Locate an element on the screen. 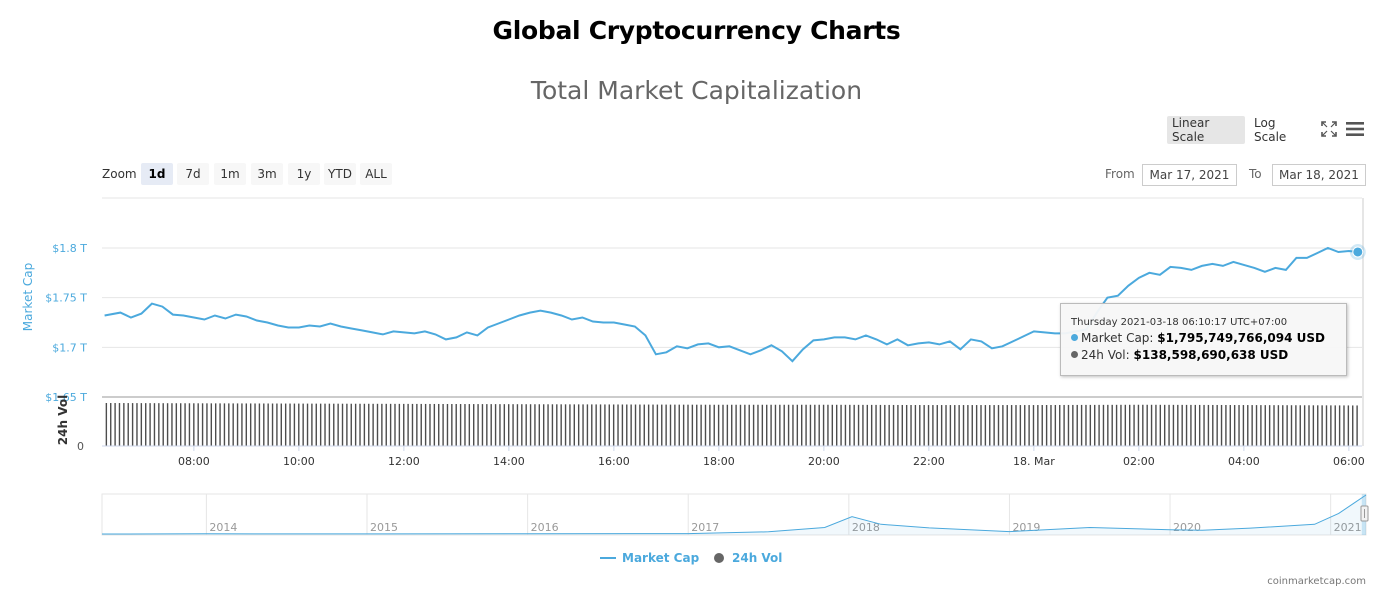 The image size is (1393, 609). credit-link: coinmarketcap.com is located at coordinates (1316, 581).